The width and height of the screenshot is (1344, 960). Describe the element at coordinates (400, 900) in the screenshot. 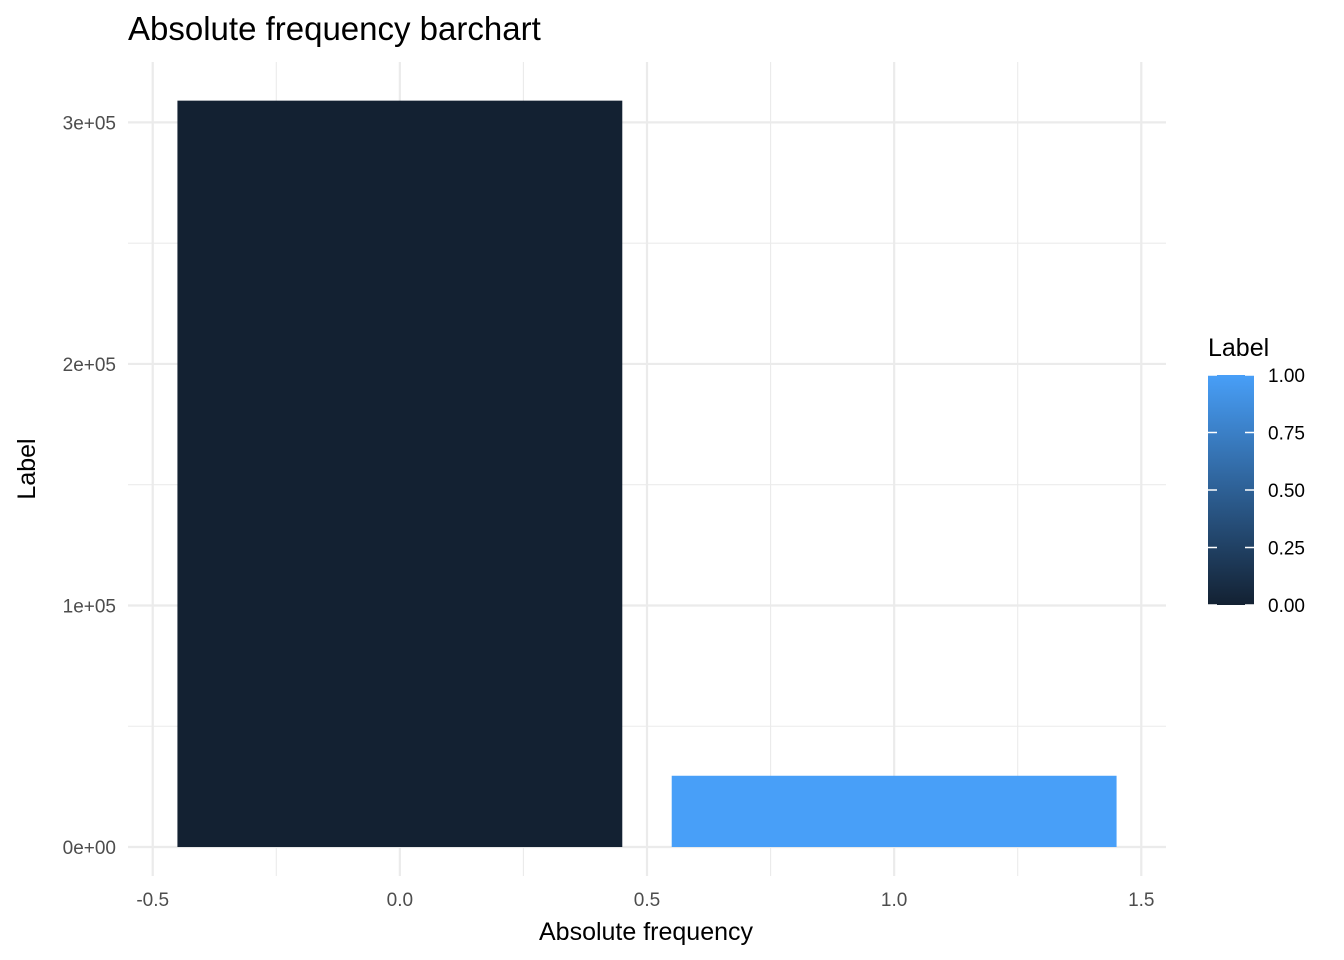

I see `x-tick-label-1: 0.0` at that location.